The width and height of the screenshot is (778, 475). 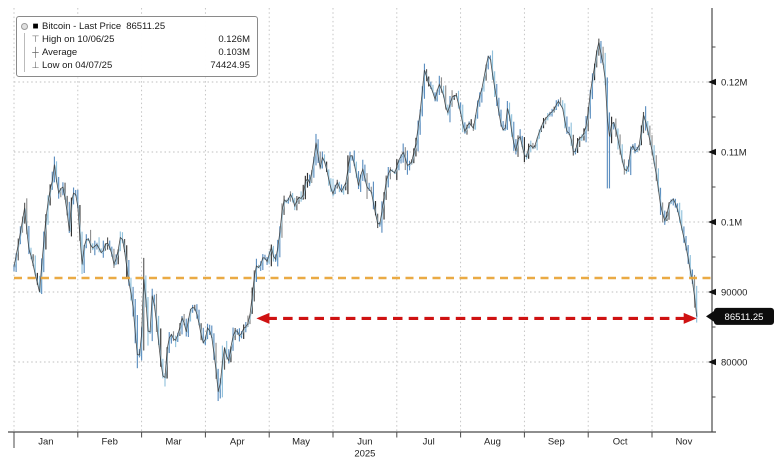 What do you see at coordinates (77, 65) in the screenshot?
I see `legend-label-low: Low on 04/07/25` at bounding box center [77, 65].